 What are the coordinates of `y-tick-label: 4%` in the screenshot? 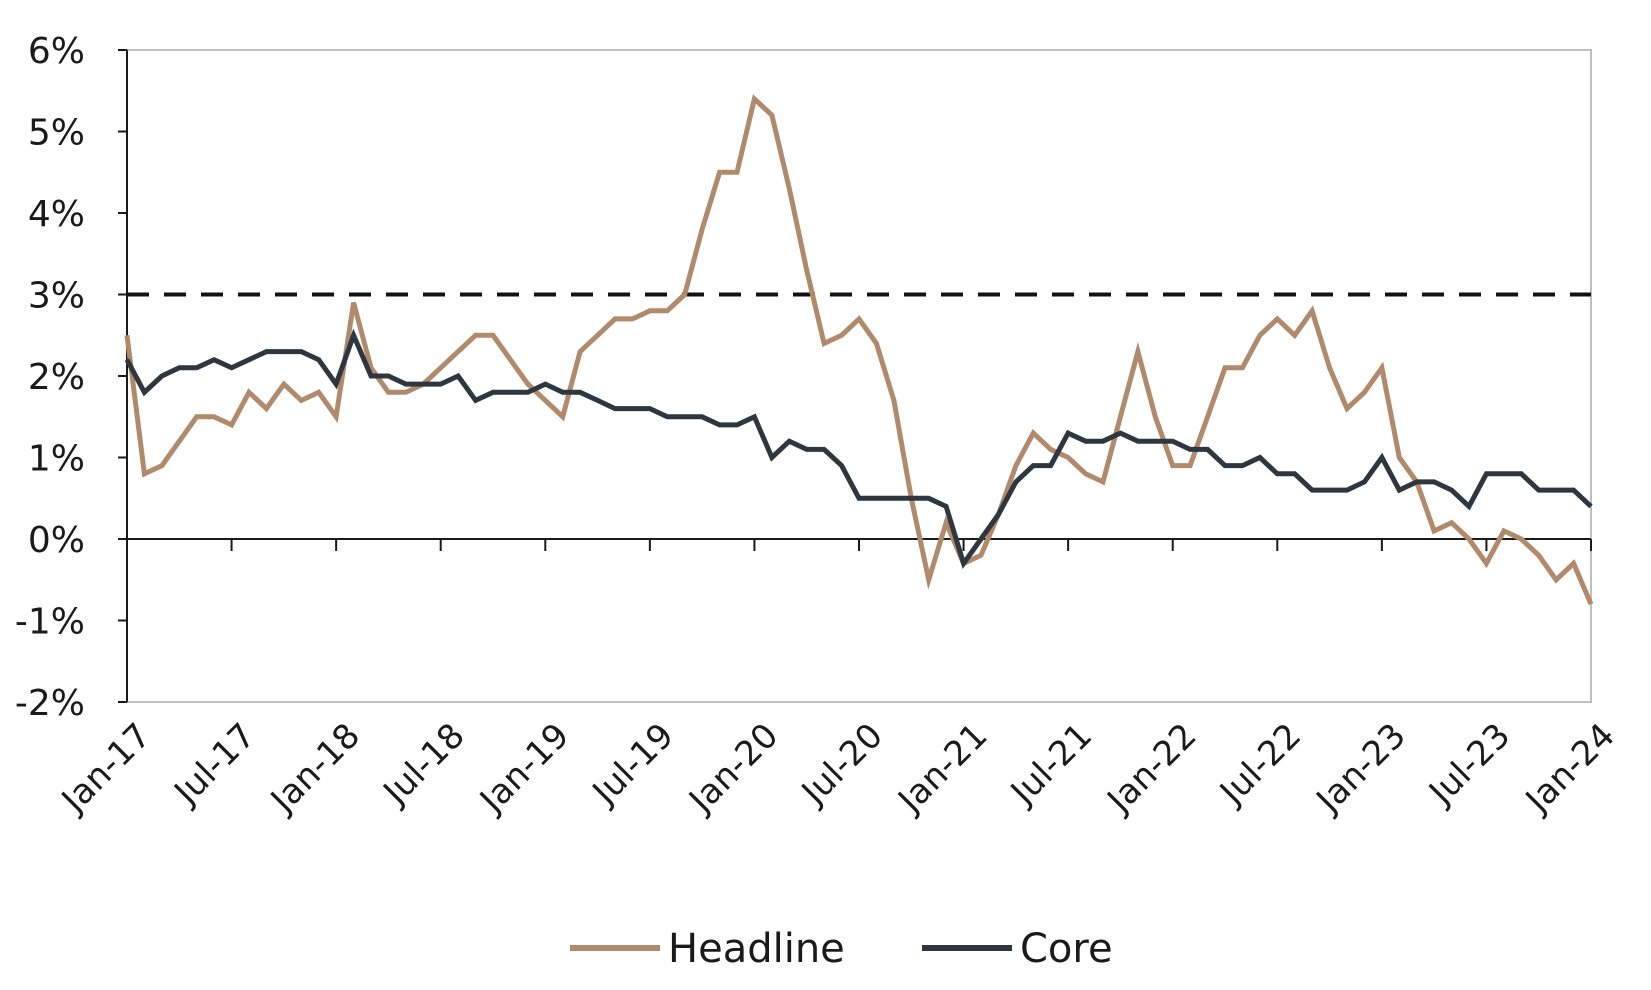 It's located at (56, 214).